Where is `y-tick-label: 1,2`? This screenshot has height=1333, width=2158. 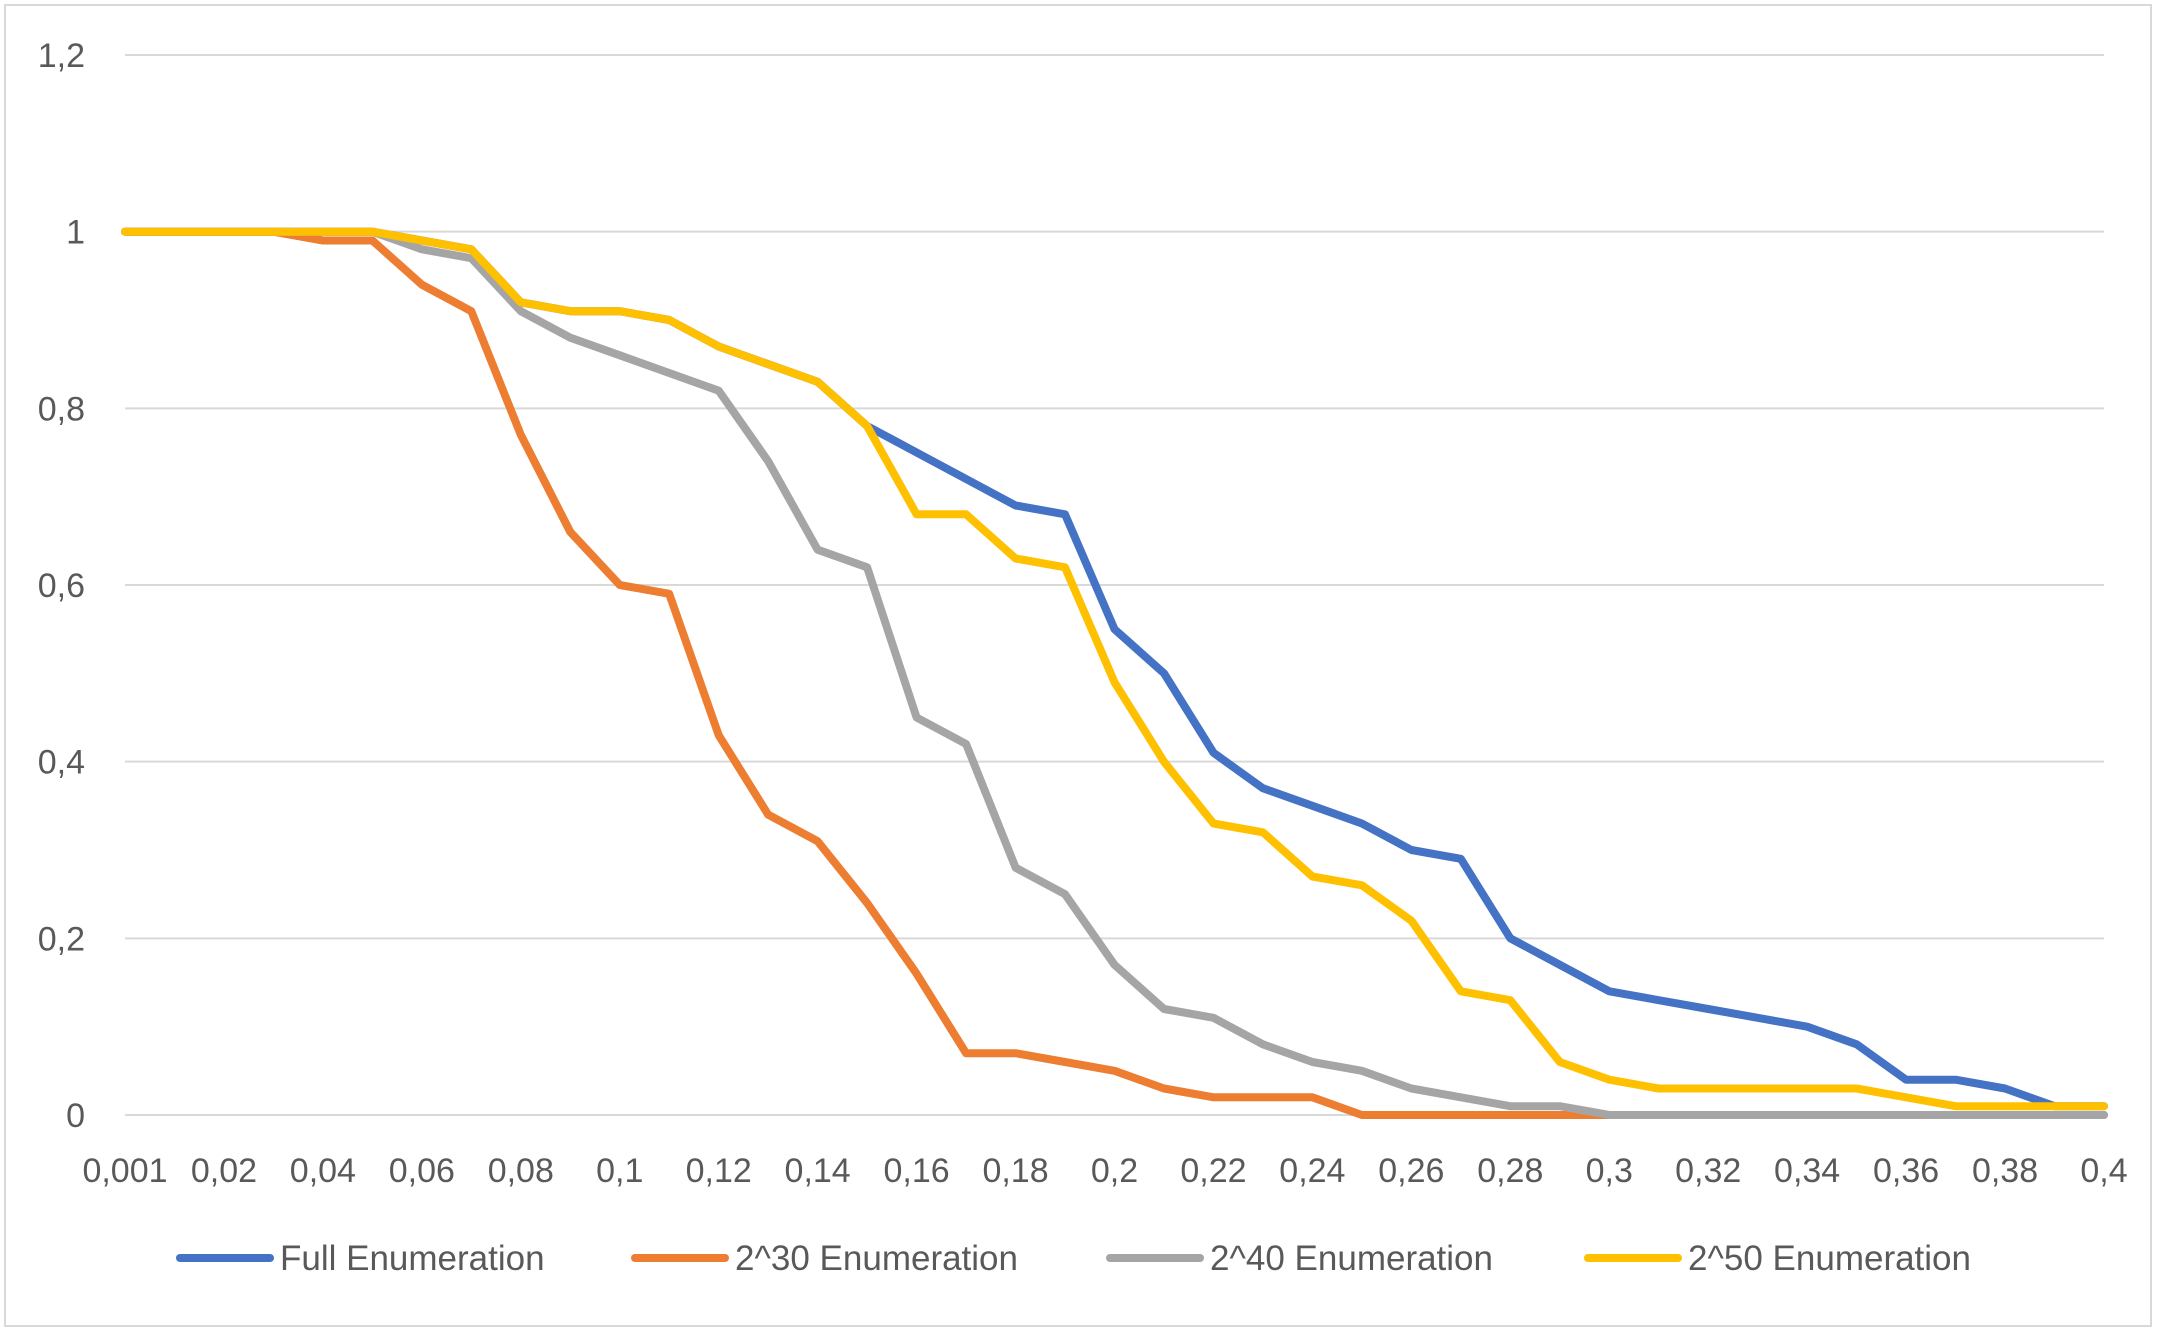
y-tick-label: 1,2 is located at coordinates (61, 56).